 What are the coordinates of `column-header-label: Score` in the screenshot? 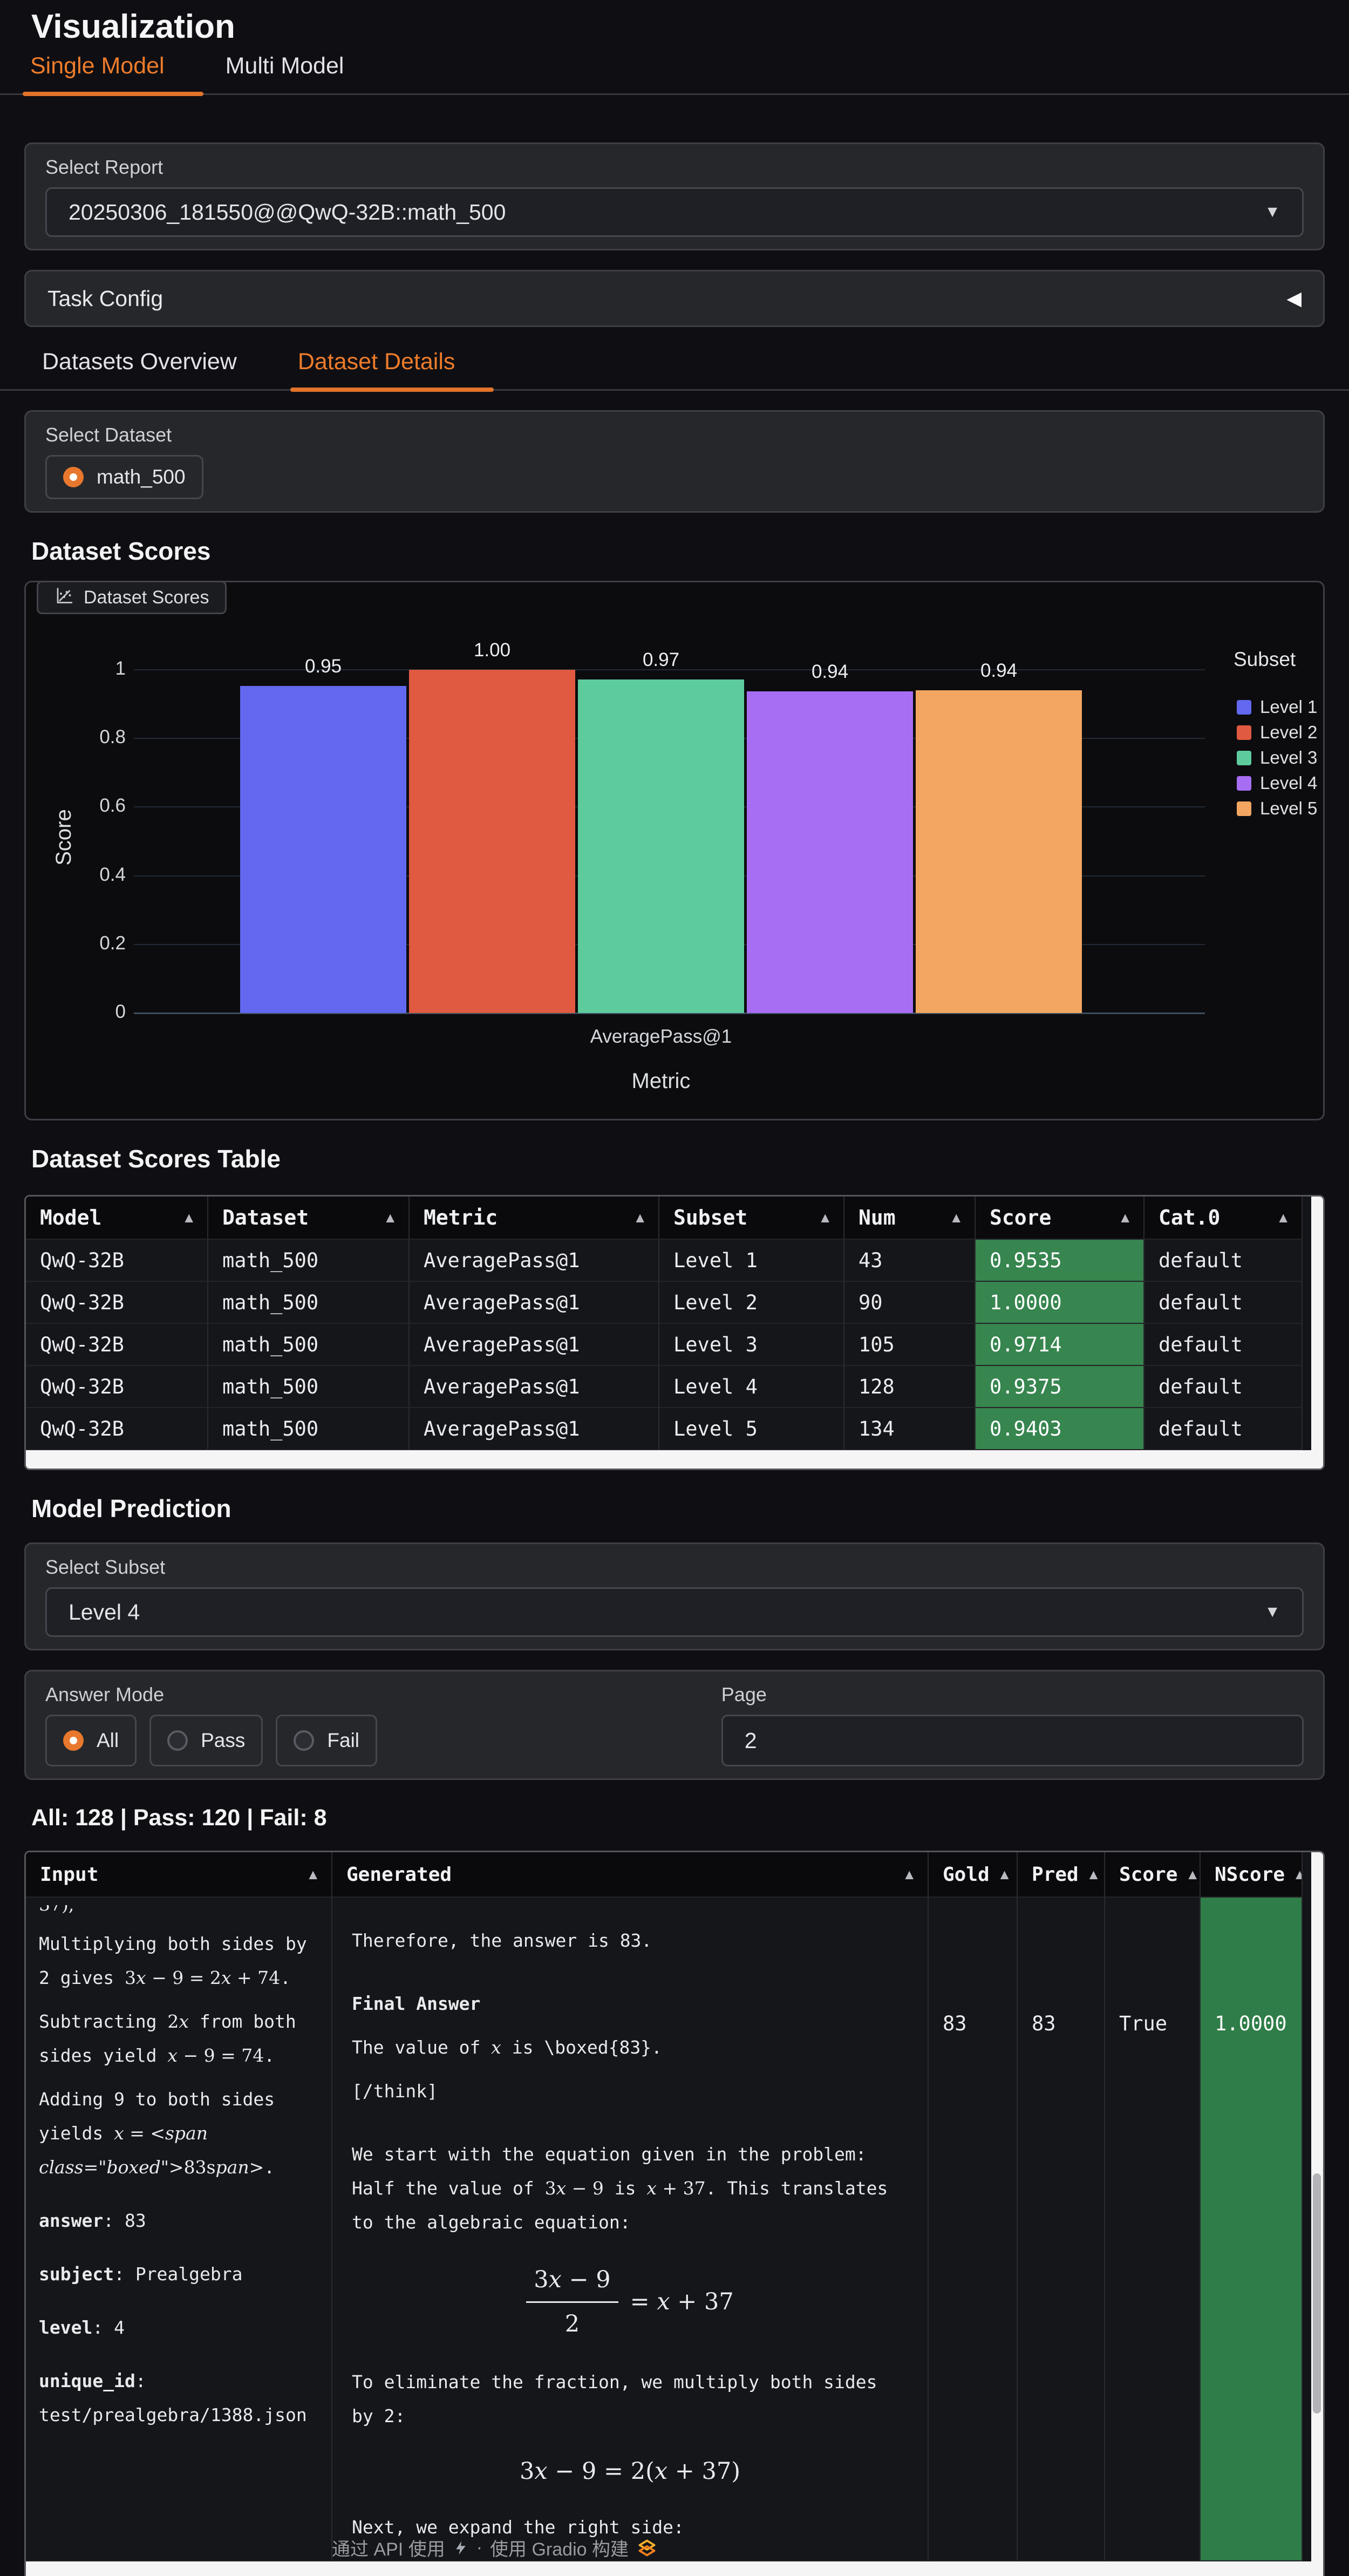 It's located at (1148, 1874).